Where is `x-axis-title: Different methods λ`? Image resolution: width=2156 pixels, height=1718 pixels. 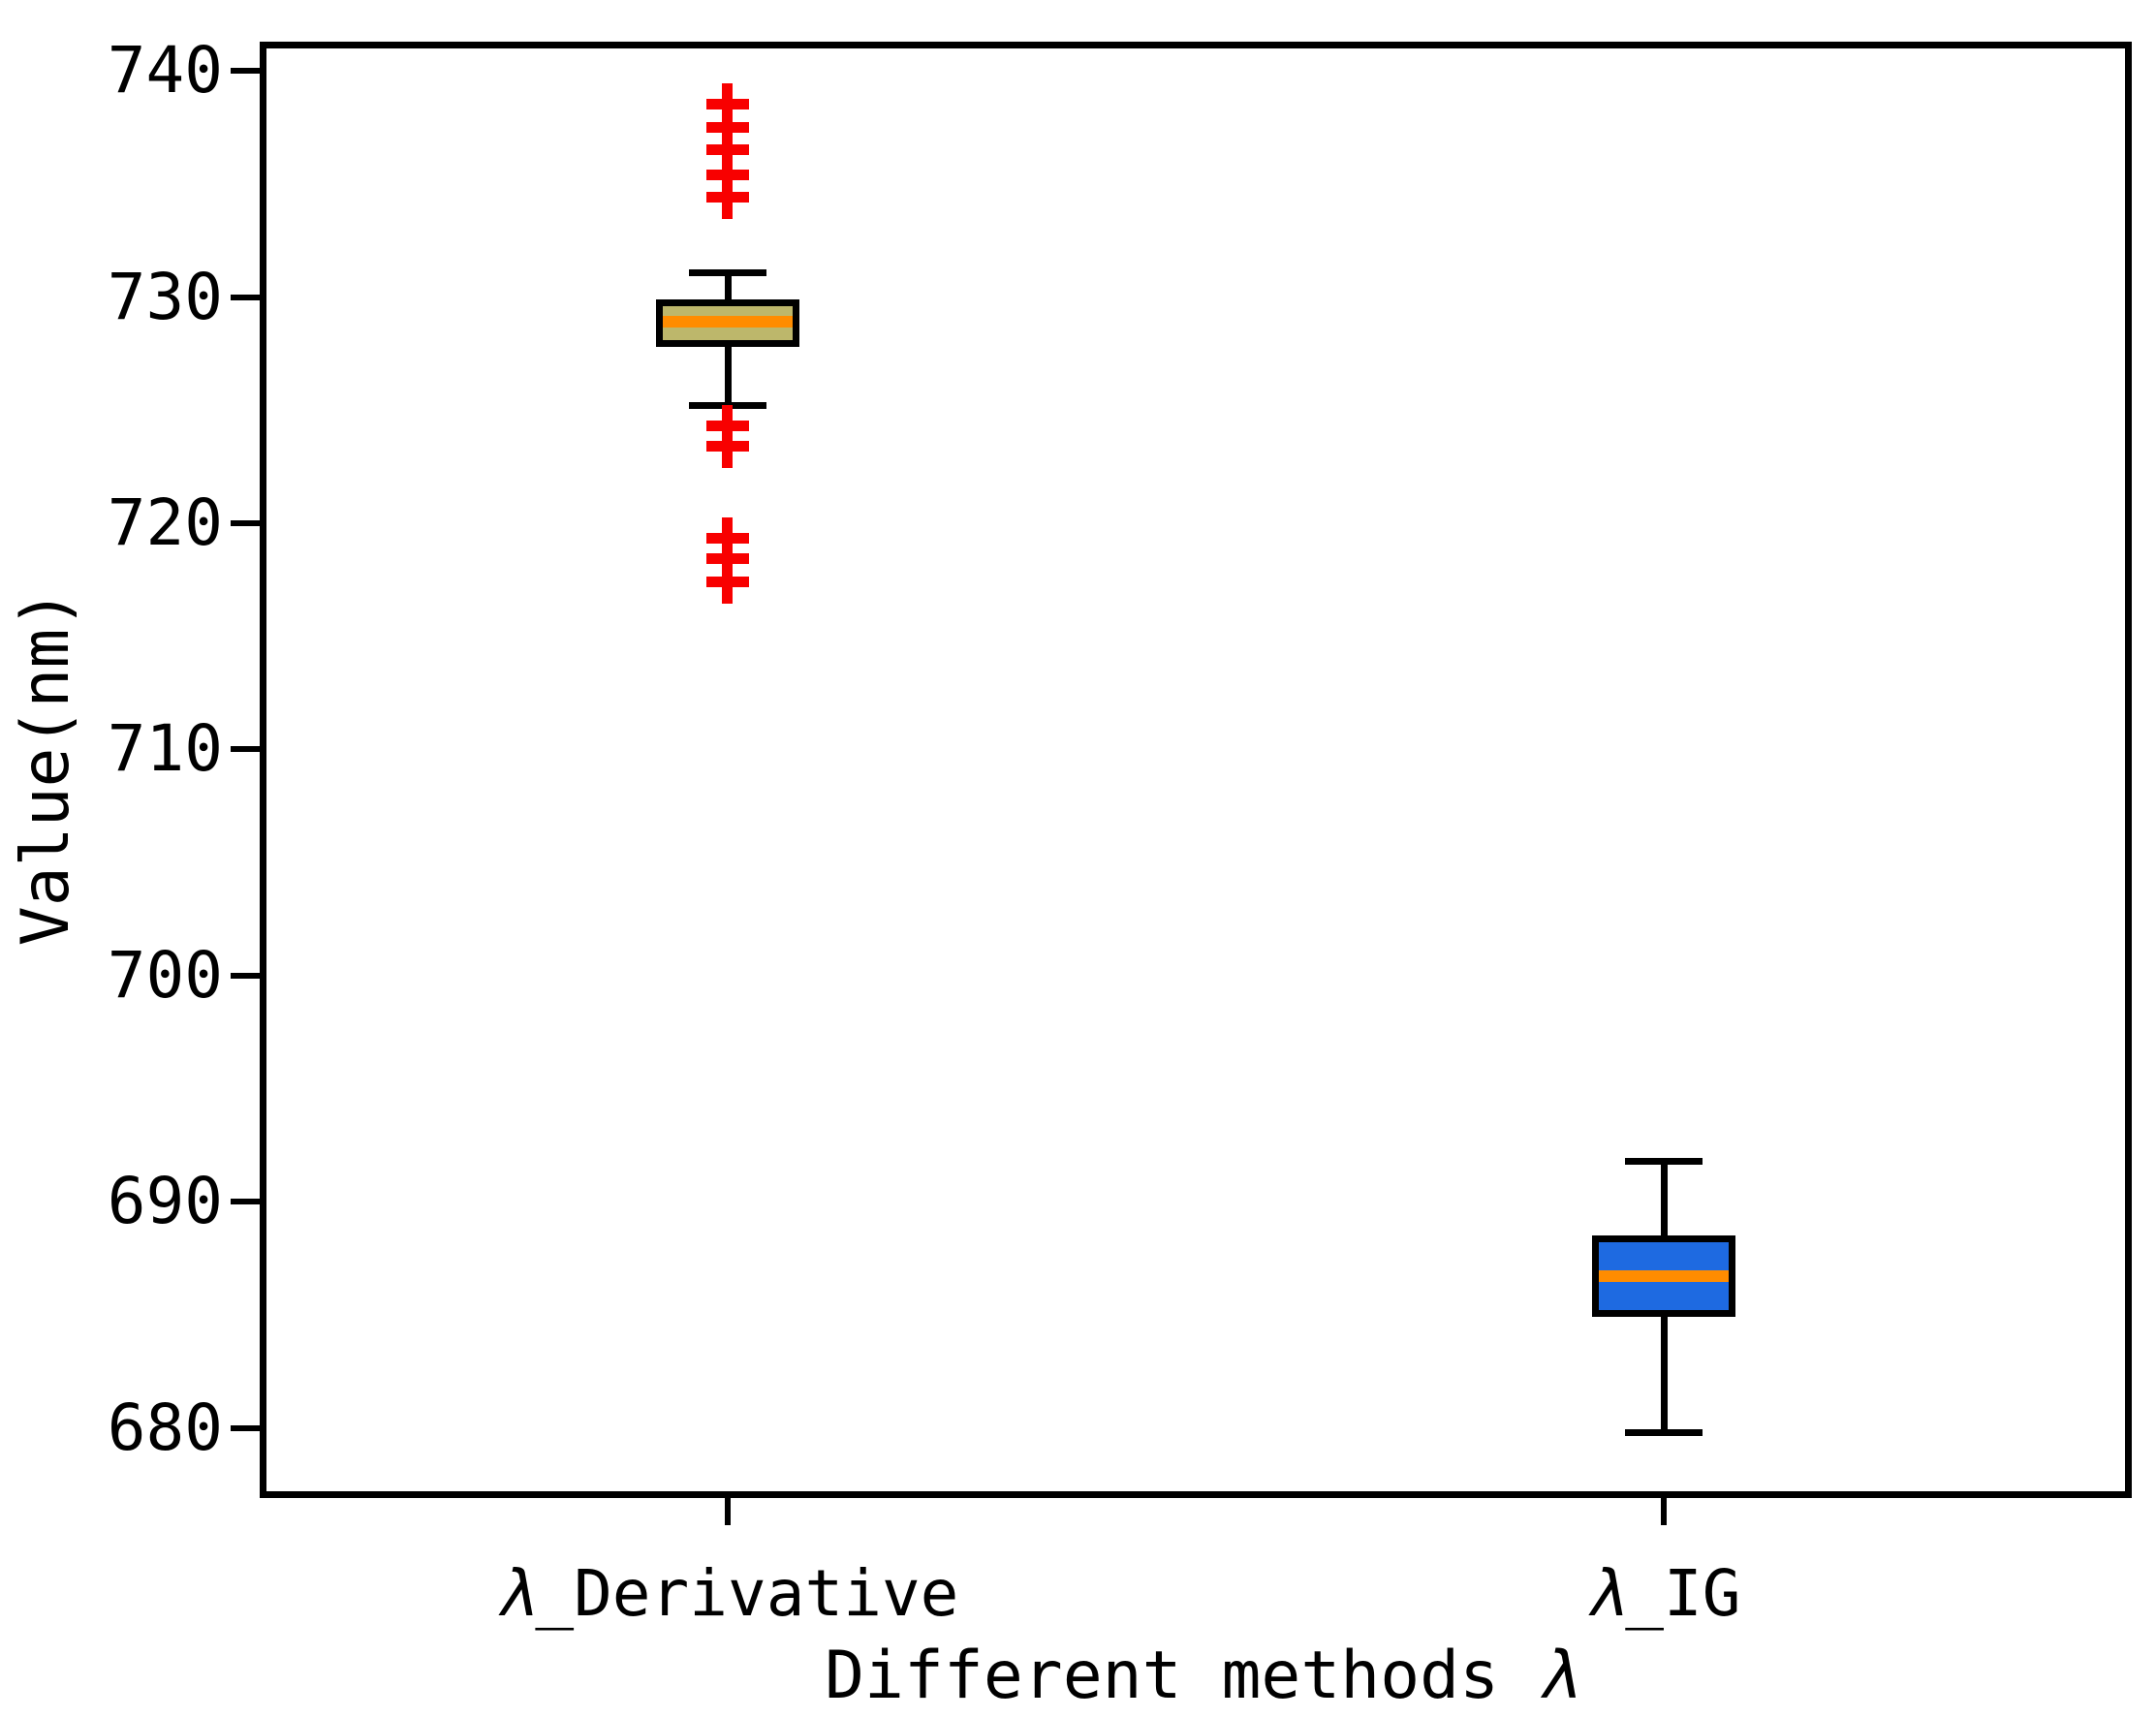
x-axis-title: Different methods λ is located at coordinates (1201, 1676).